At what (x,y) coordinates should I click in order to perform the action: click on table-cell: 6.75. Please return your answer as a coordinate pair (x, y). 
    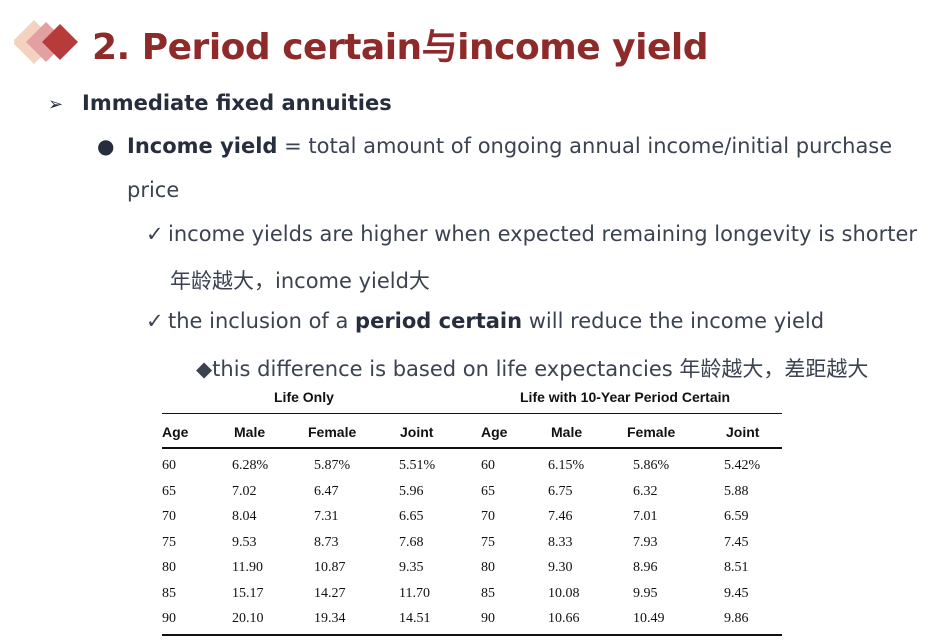
    Looking at the image, I should click on (560, 491).